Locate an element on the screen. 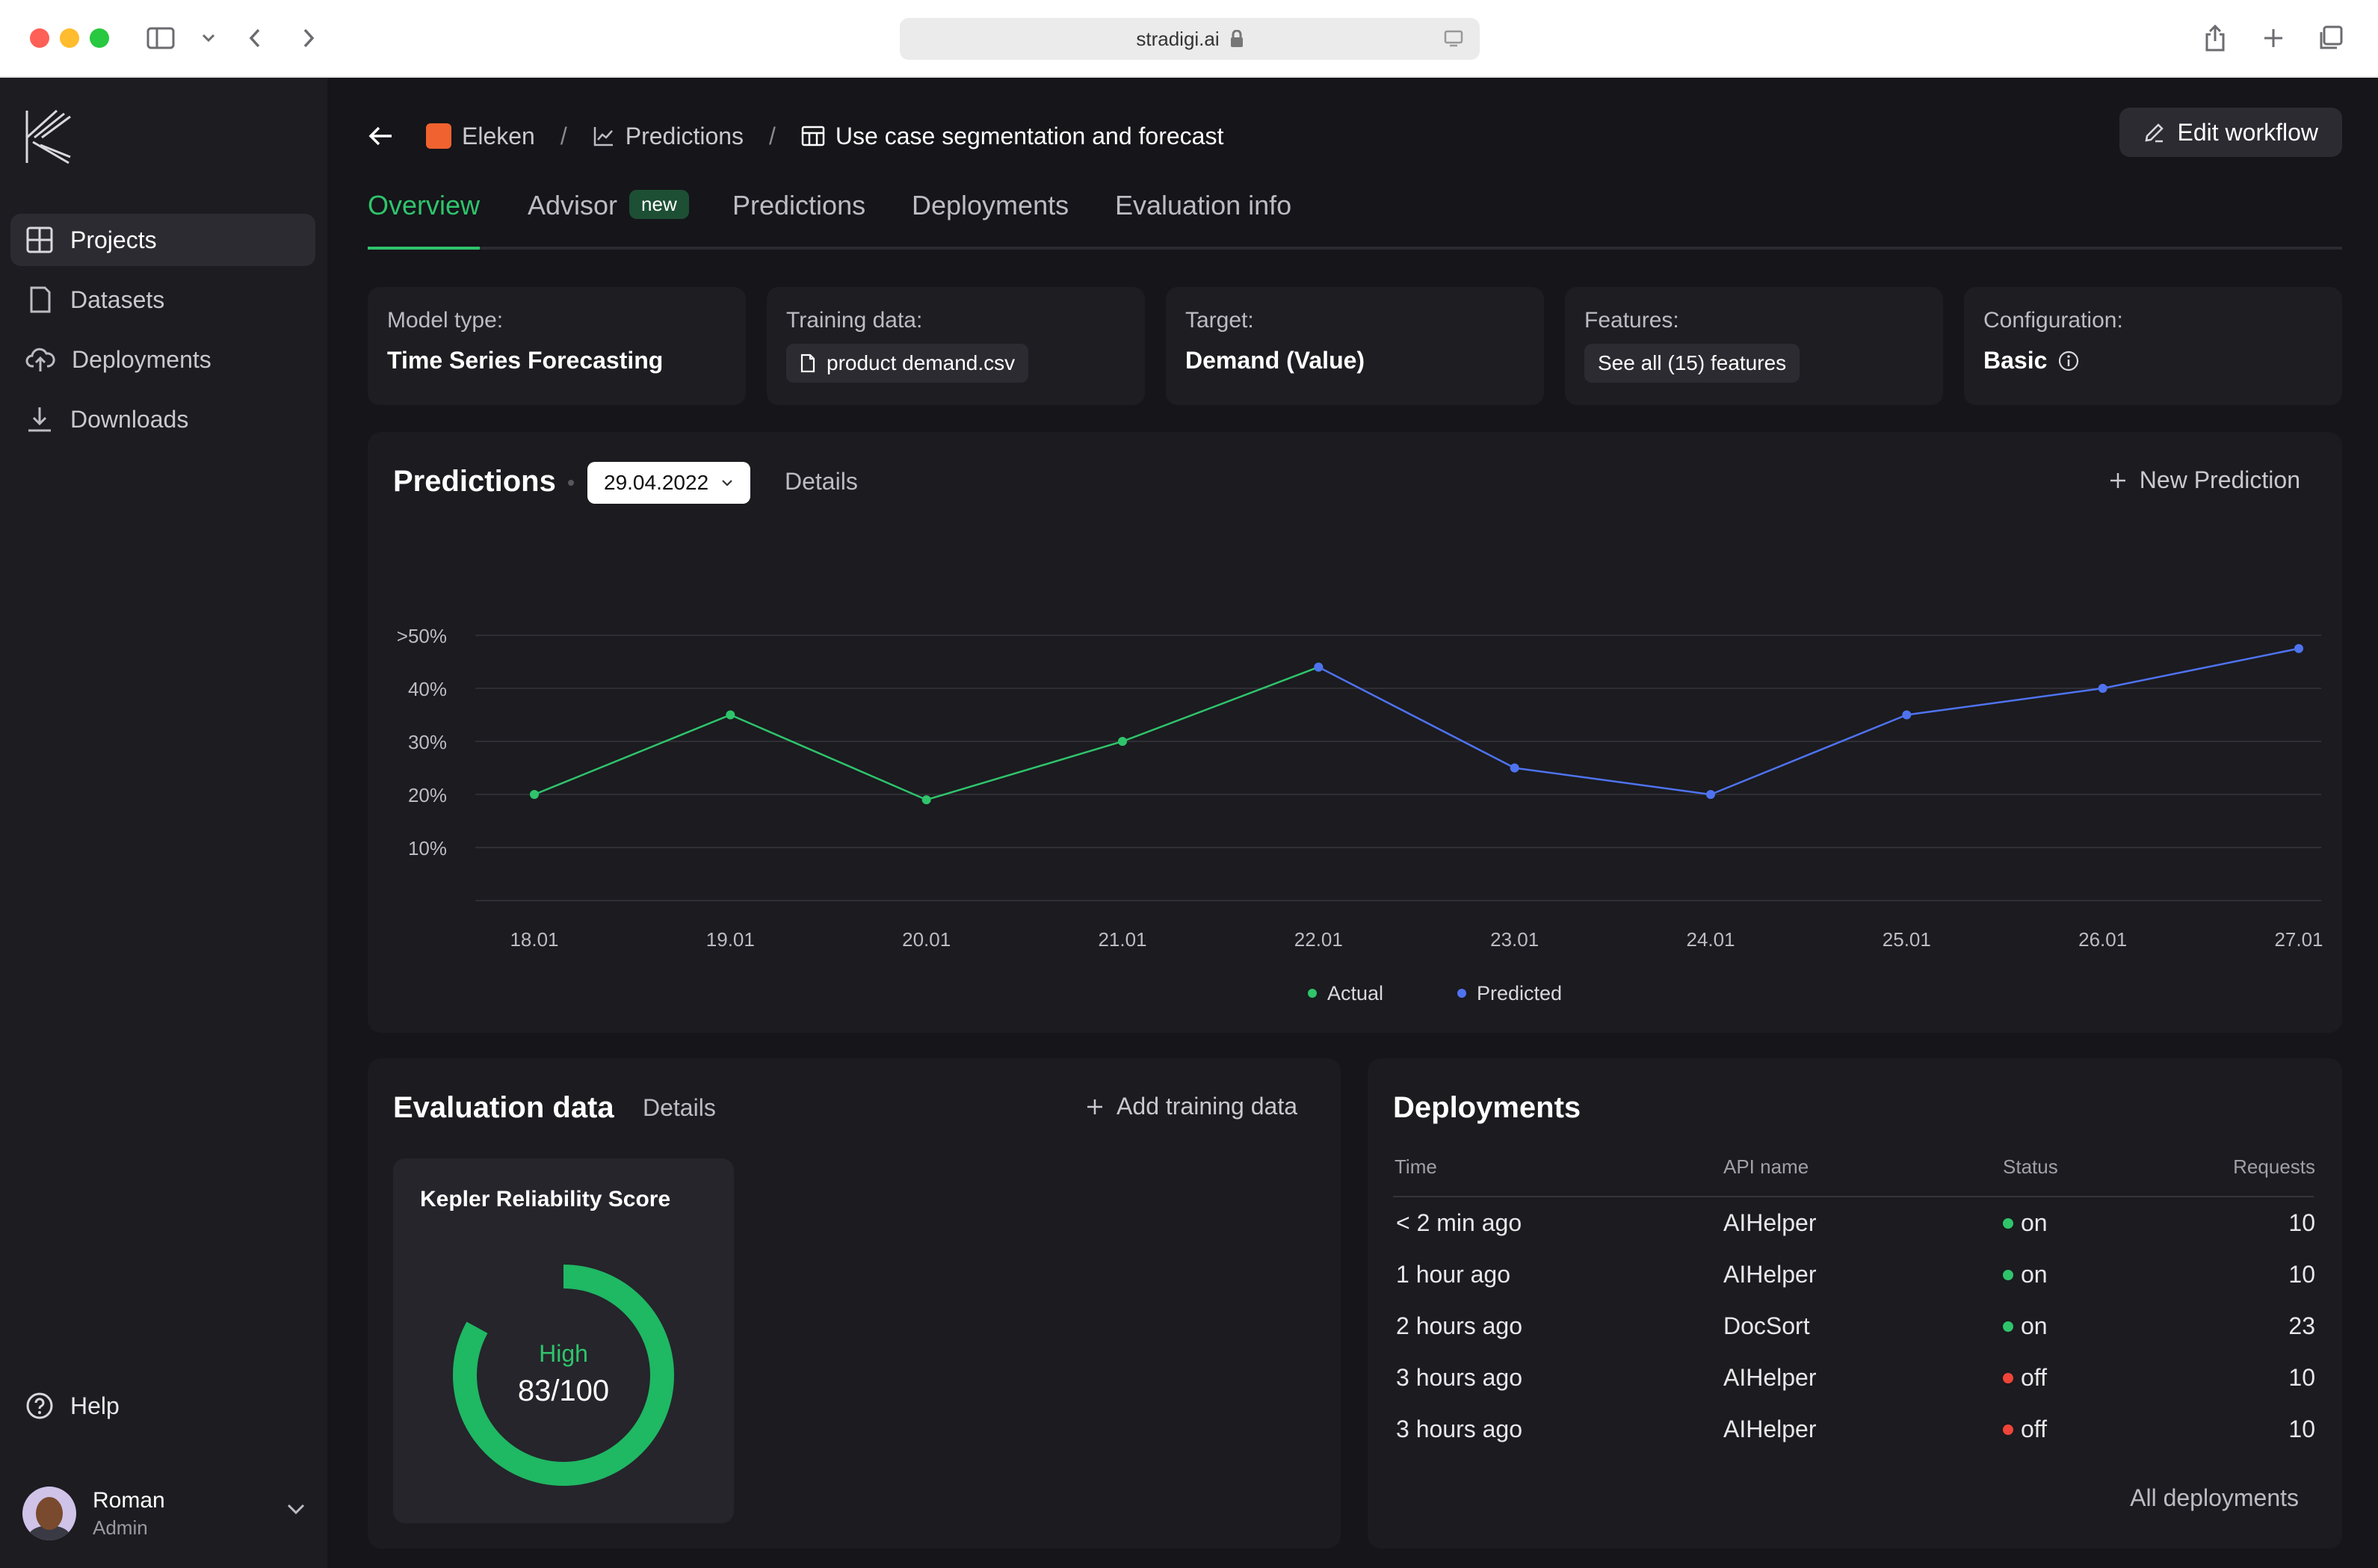 The height and width of the screenshot is (1568, 2378). model-type-card: Model type: Time Series Forecasting is located at coordinates (557, 346).